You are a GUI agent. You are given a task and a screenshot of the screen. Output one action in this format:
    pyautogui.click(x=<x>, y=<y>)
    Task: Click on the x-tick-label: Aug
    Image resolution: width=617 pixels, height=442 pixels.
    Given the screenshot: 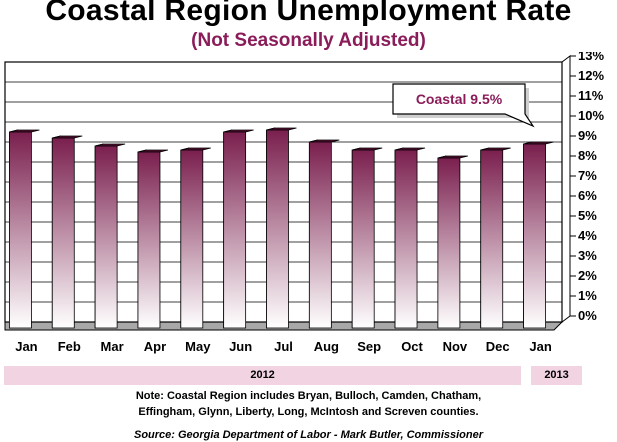 What is the action you would take?
    pyautogui.click(x=326, y=346)
    